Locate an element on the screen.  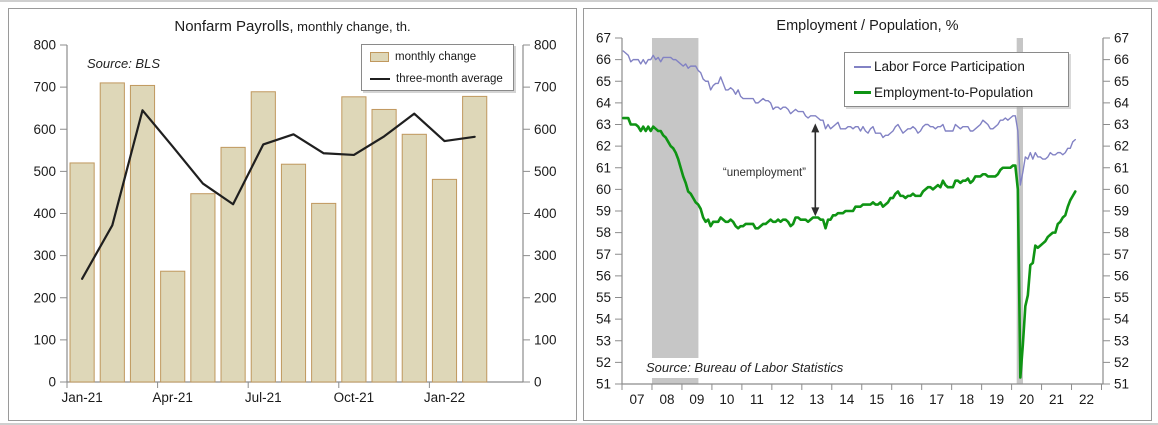
right-chart-title: Employment / Population, % is located at coordinates (867, 26).